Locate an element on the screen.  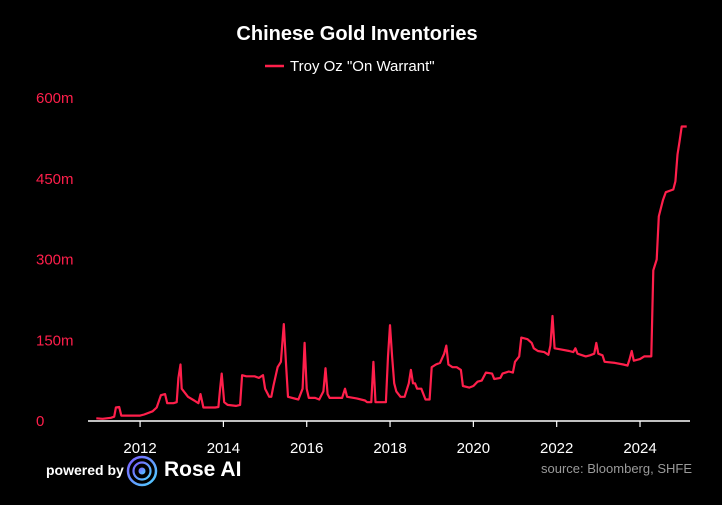
x-tick-label: 2018 is located at coordinates (389, 448).